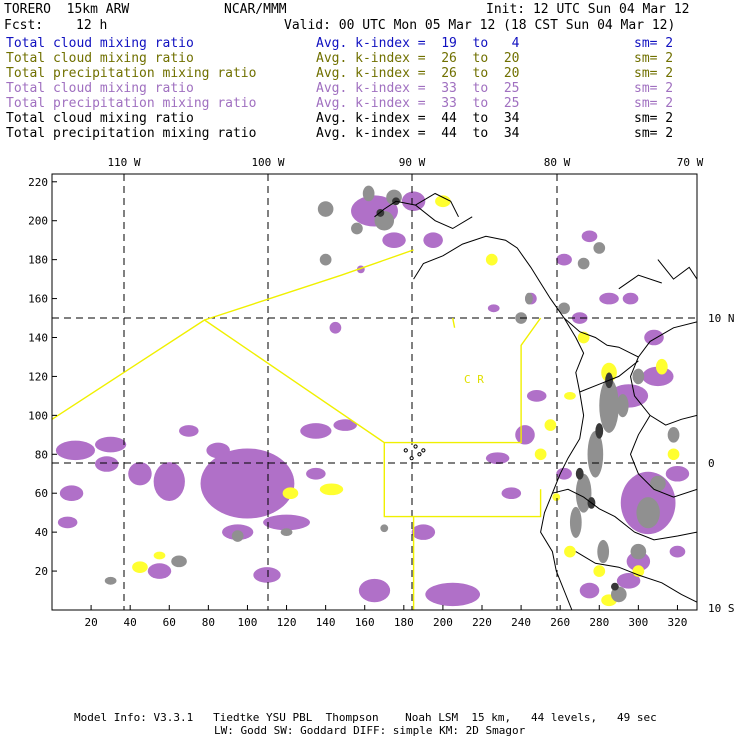 The width and height of the screenshot is (740, 740). What do you see at coordinates (474, 379) in the screenshot?
I see `region-label: C R` at bounding box center [474, 379].